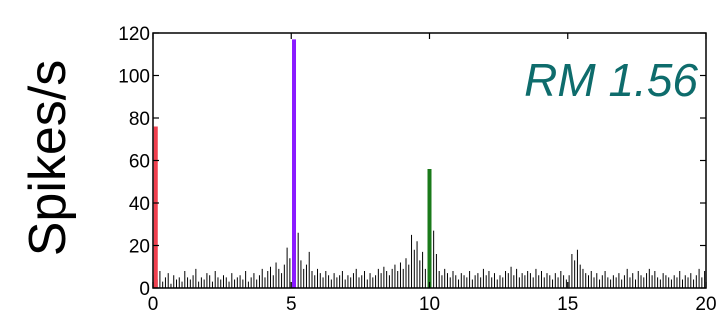 Image resolution: width=718 pixels, height=321 pixels. Describe the element at coordinates (134, 34) in the screenshot. I see `y-tick-label: 120` at that location.